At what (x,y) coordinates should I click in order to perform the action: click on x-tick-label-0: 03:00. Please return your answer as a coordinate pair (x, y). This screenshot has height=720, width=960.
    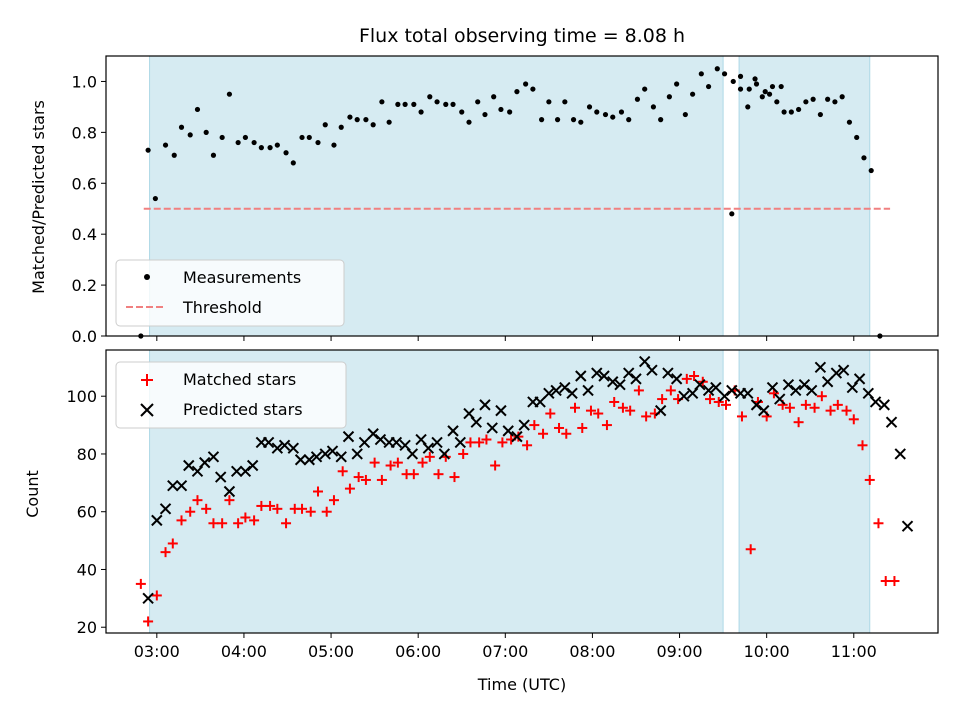
    Looking at the image, I should click on (157, 651).